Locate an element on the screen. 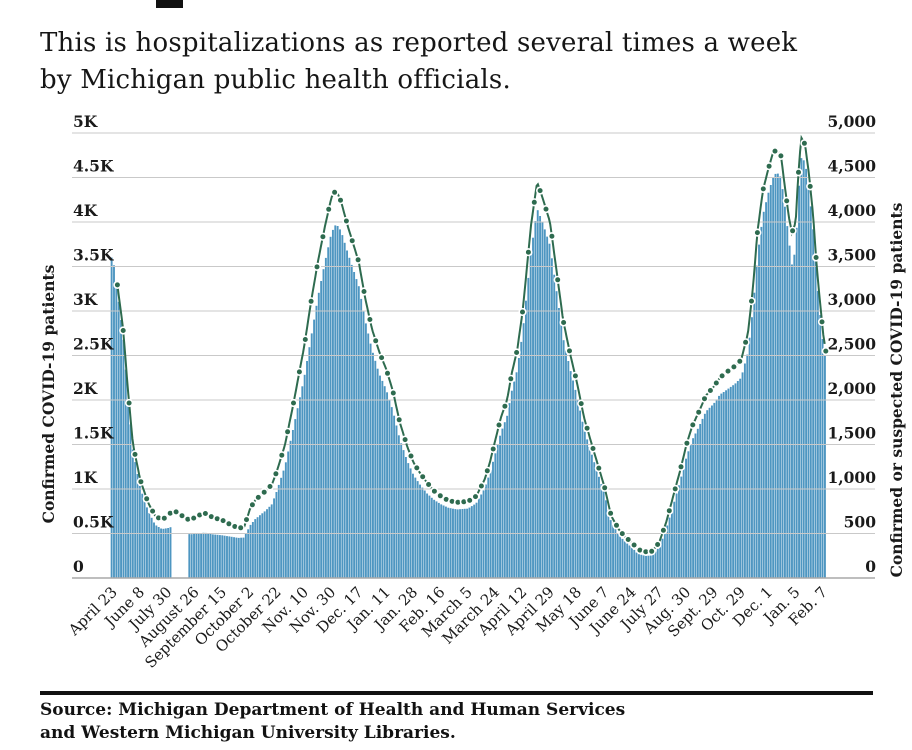 Image resolution: width=912 pixels, height=750 pixels. cropped-headline-fragment is located at coordinates (169, 4).